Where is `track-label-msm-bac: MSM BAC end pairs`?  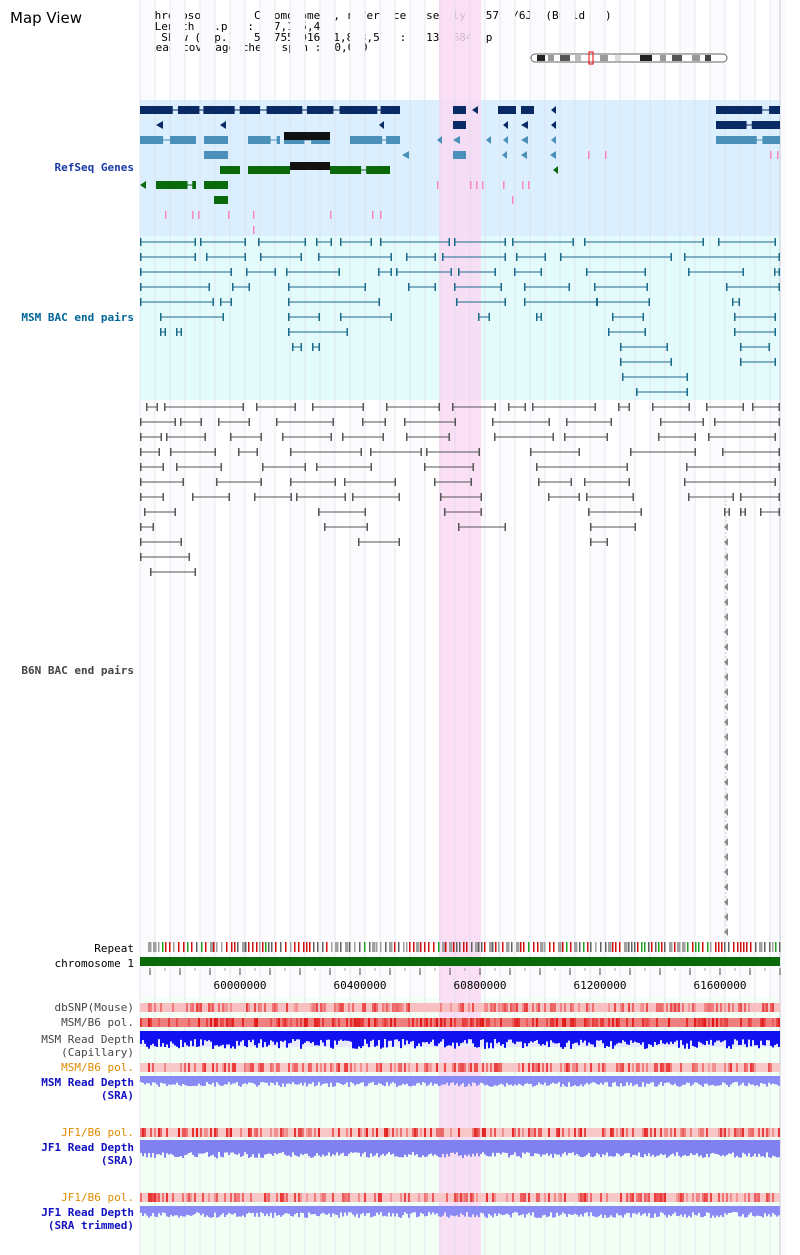
track-label-msm-bac: MSM BAC end pairs is located at coordinates (77, 317).